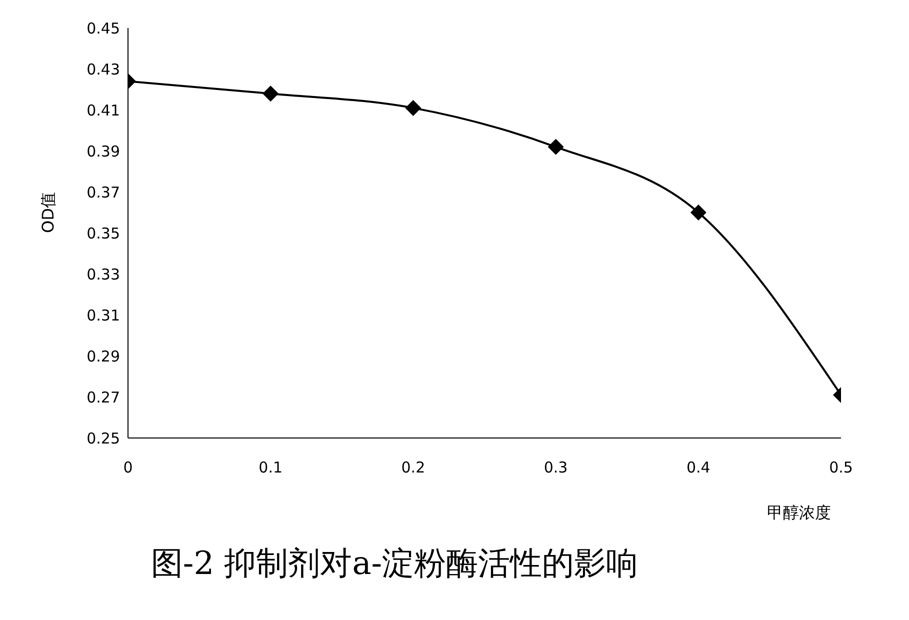  What do you see at coordinates (698, 467) in the screenshot?
I see `x-tick-label: 0.4` at bounding box center [698, 467].